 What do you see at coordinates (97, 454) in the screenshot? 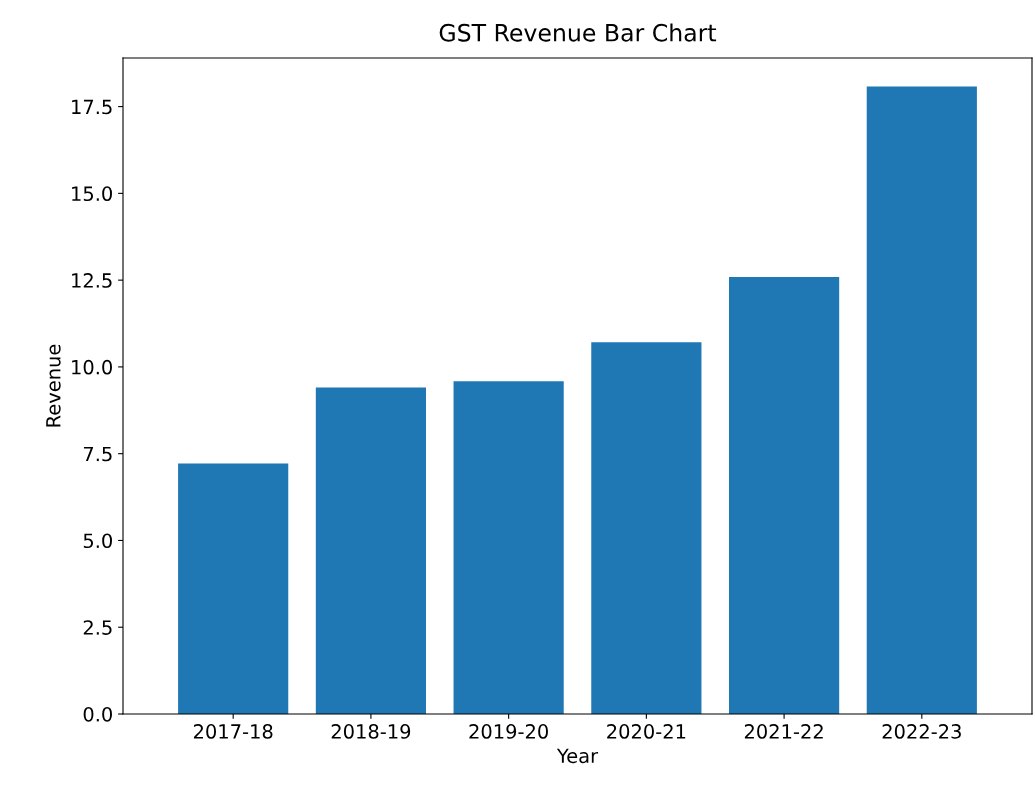
I see `y-tick-label: 7.5` at bounding box center [97, 454].